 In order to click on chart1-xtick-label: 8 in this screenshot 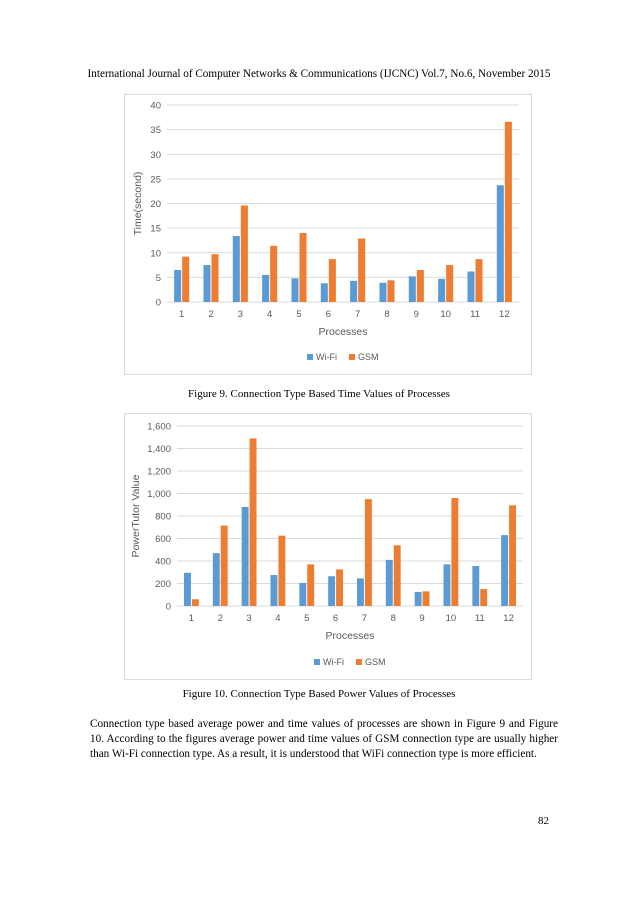, I will do `click(386, 314)`.